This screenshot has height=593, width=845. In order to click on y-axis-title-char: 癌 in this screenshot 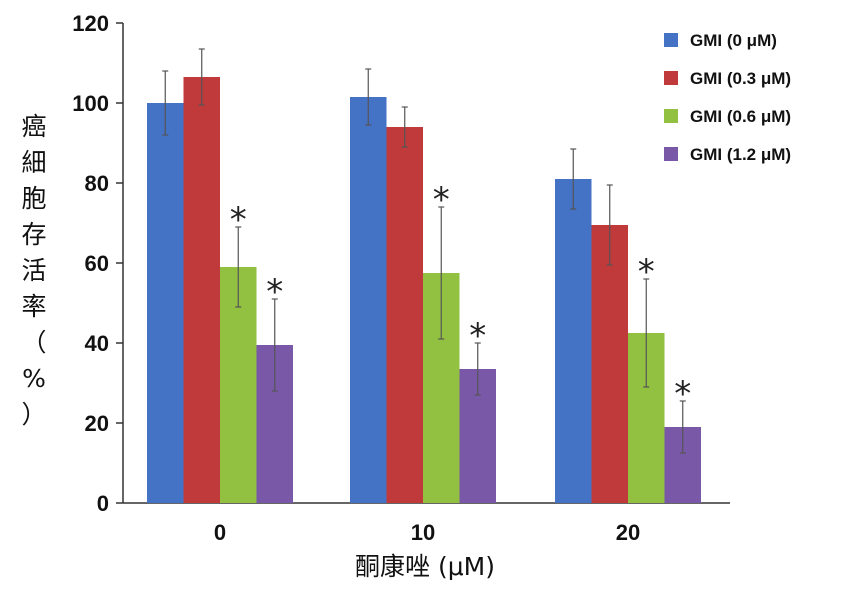, I will do `click(33, 126)`.